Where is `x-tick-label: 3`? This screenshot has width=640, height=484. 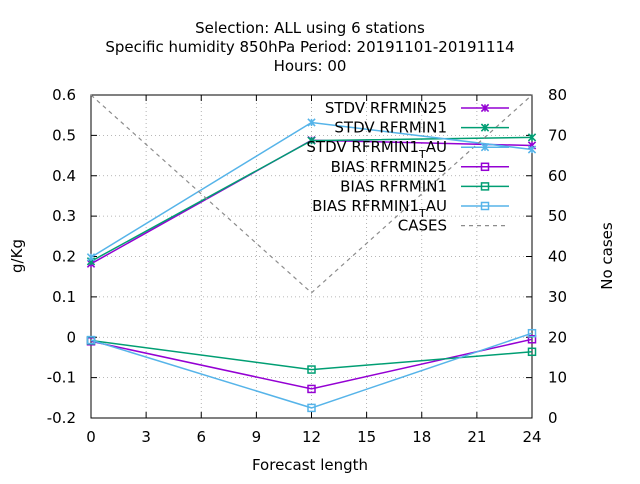
x-tick-label: 3 is located at coordinates (146, 437).